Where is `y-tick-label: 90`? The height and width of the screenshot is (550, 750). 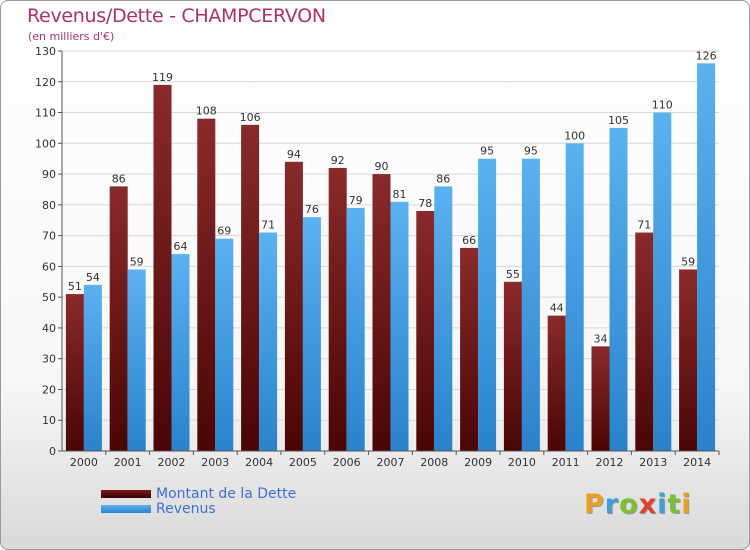 y-tick-label: 90 is located at coordinates (49, 174).